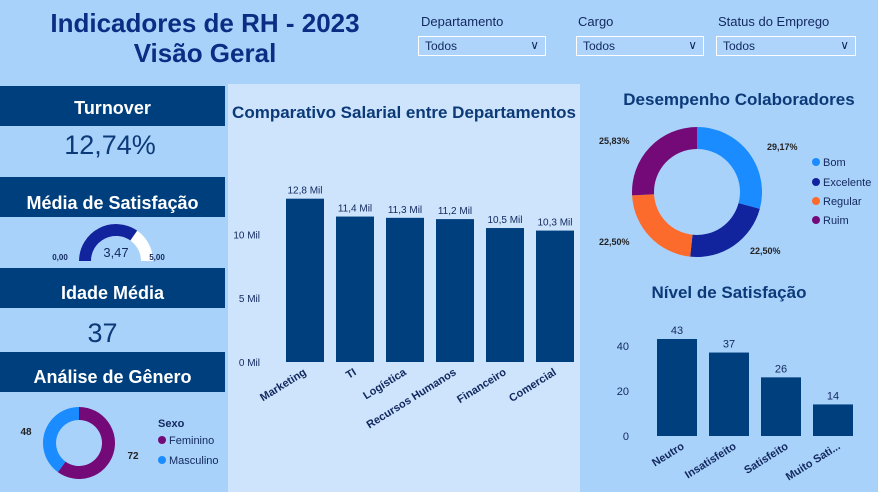 This screenshot has height=492, width=878. Describe the element at coordinates (662, 225) in the screenshot. I see `slice-regular` at that location.